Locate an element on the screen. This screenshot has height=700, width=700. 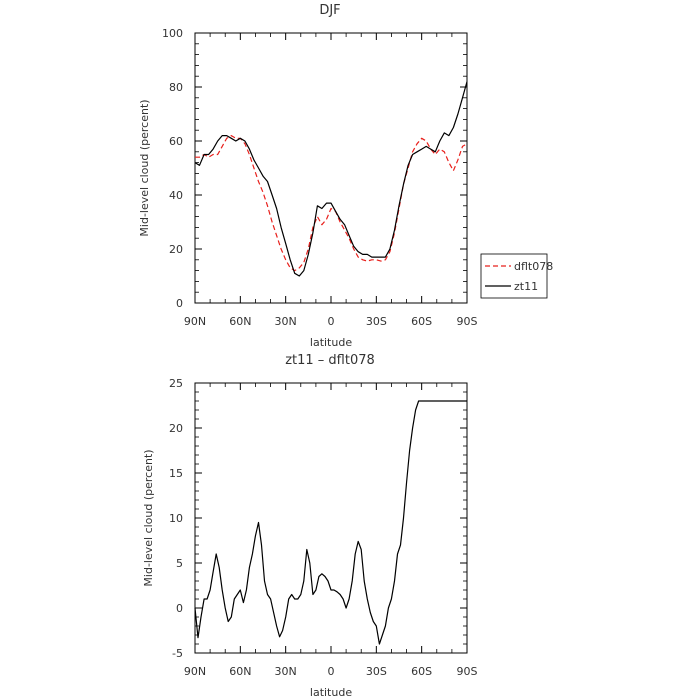
top-y-tick-label: 80 is located at coordinates (176, 87).